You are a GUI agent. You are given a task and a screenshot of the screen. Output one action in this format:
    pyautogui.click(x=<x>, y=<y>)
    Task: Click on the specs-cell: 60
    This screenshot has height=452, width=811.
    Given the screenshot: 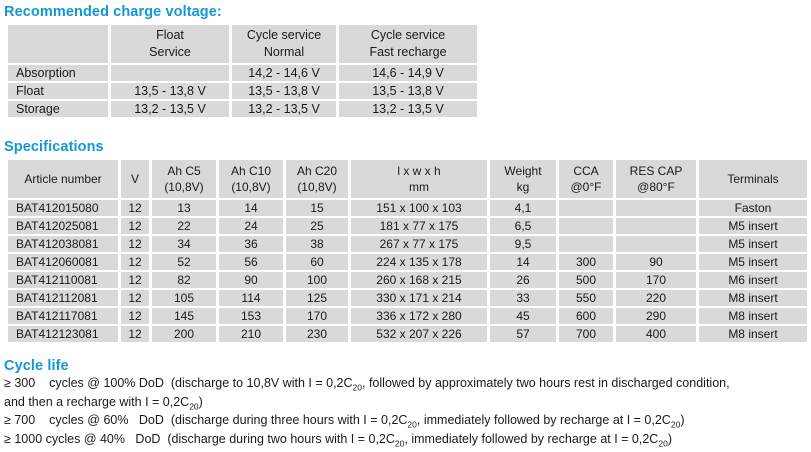 What is the action you would take?
    pyautogui.click(x=318, y=263)
    